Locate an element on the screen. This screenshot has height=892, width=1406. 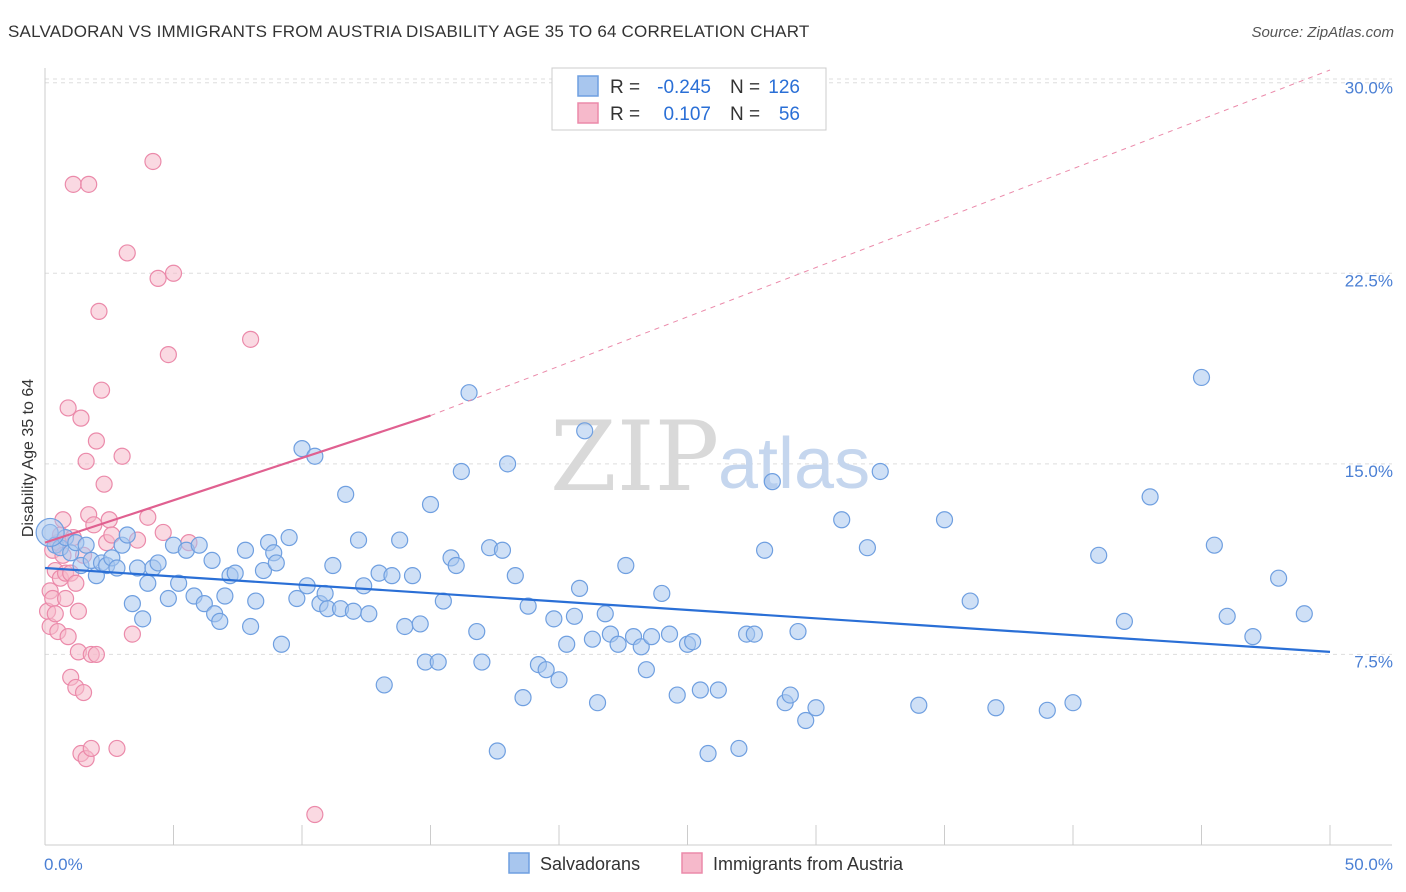
x-tick-label: 50.0% is located at coordinates (1369, 864).